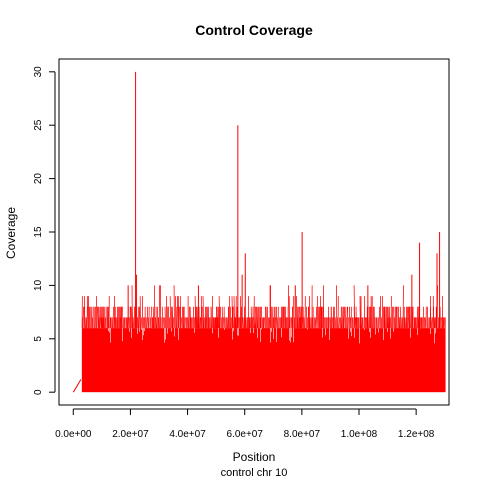 This screenshot has width=480, height=480. Describe the element at coordinates (254, 473) in the screenshot. I see `x-axis-subtitle: control chr 10` at that location.